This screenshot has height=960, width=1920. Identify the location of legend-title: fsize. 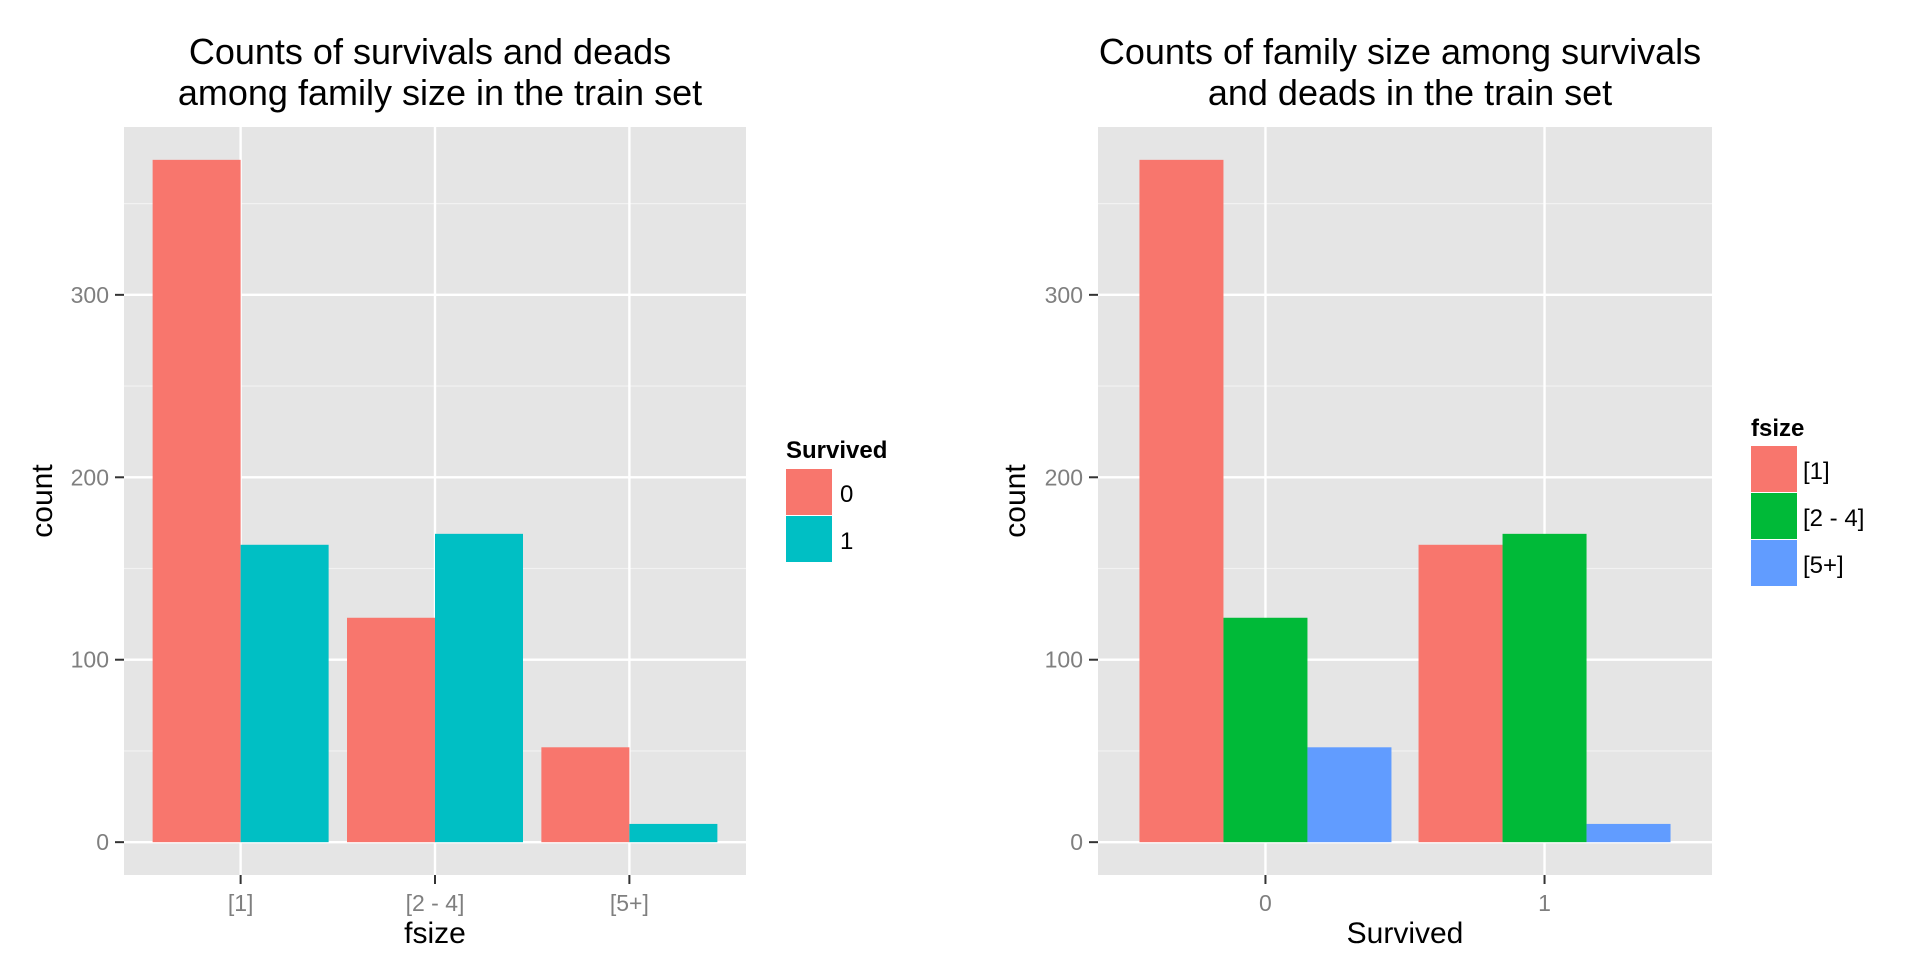
(1777, 428).